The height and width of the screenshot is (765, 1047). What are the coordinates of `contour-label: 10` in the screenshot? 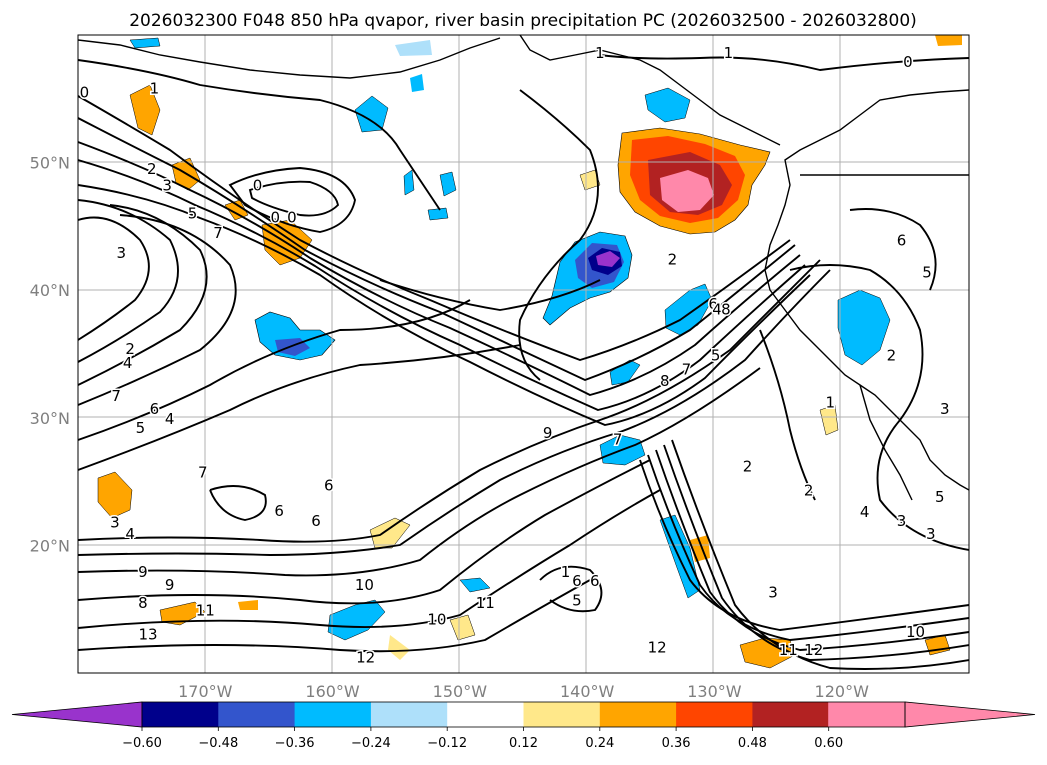 It's located at (915, 632).